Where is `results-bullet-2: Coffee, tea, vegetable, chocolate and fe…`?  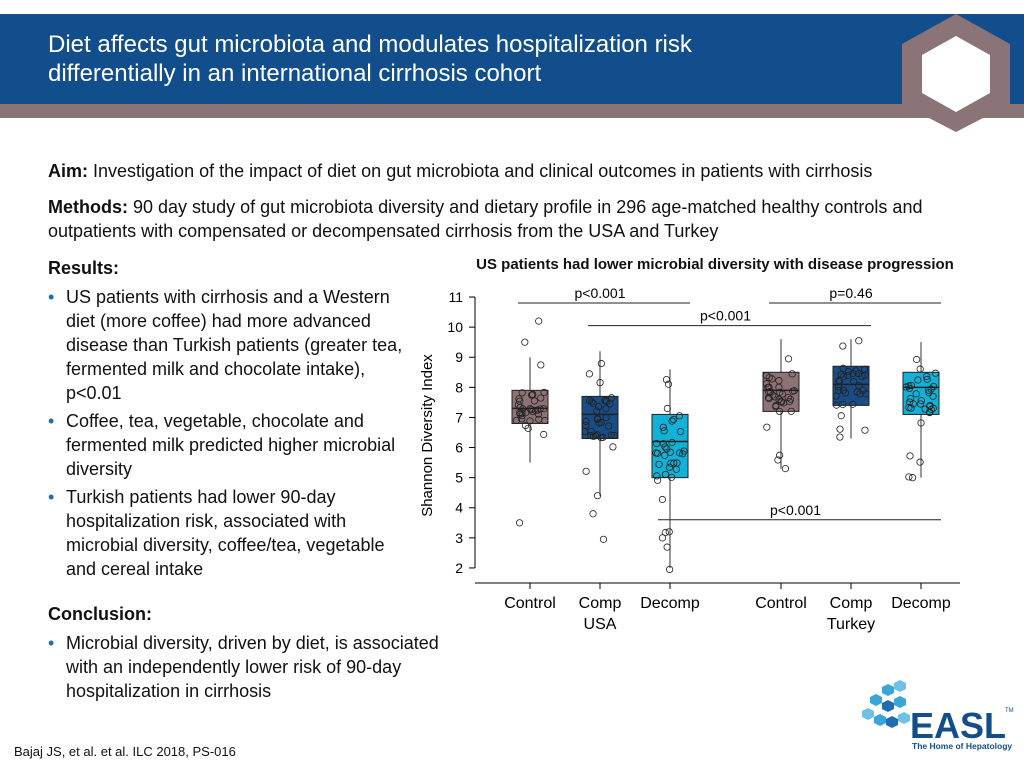
results-bullet-2: Coffee, tea, vegetable, chocolate and fe… is located at coordinates (231, 445).